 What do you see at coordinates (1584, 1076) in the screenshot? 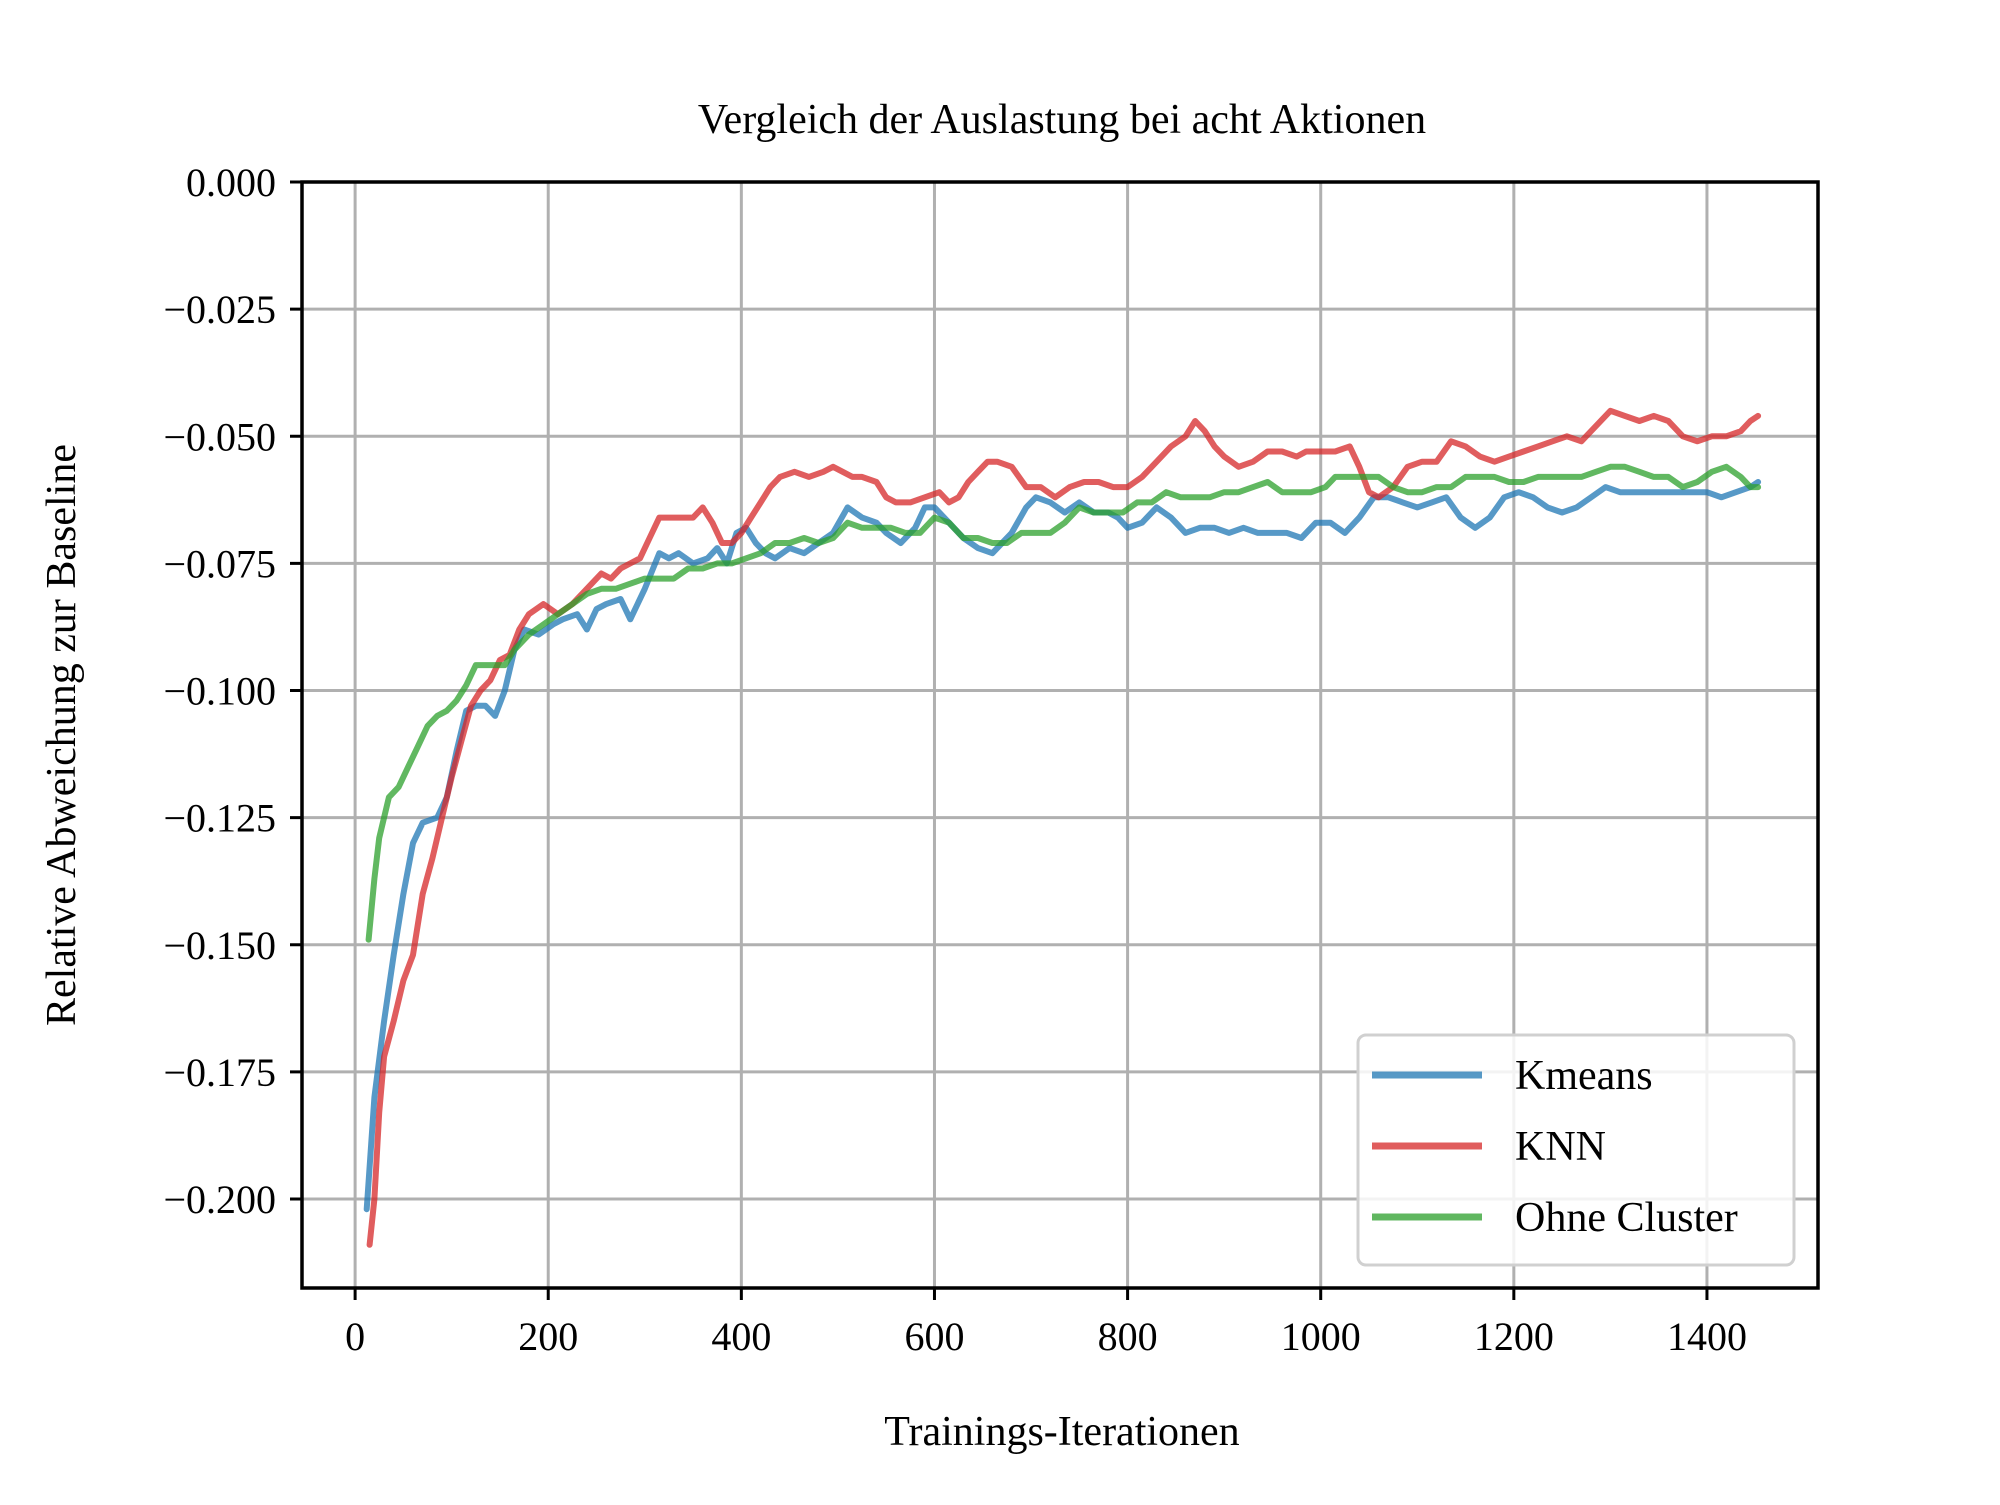
I see `legend-label: Kmeans` at bounding box center [1584, 1076].